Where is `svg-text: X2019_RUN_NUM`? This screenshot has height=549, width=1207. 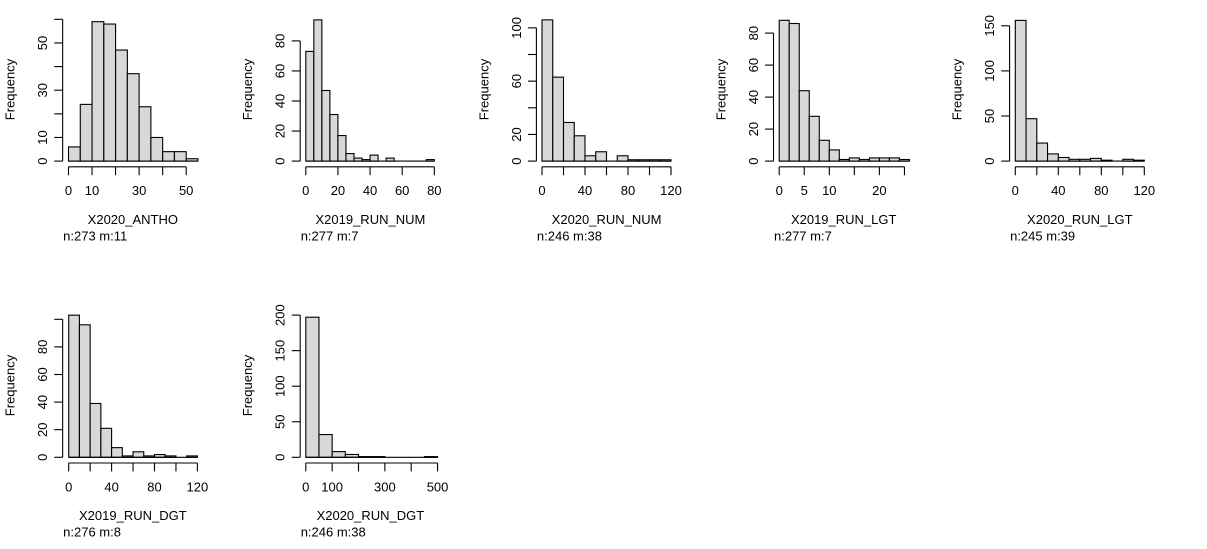
svg-text: X2019_RUN_NUM is located at coordinates (370, 219).